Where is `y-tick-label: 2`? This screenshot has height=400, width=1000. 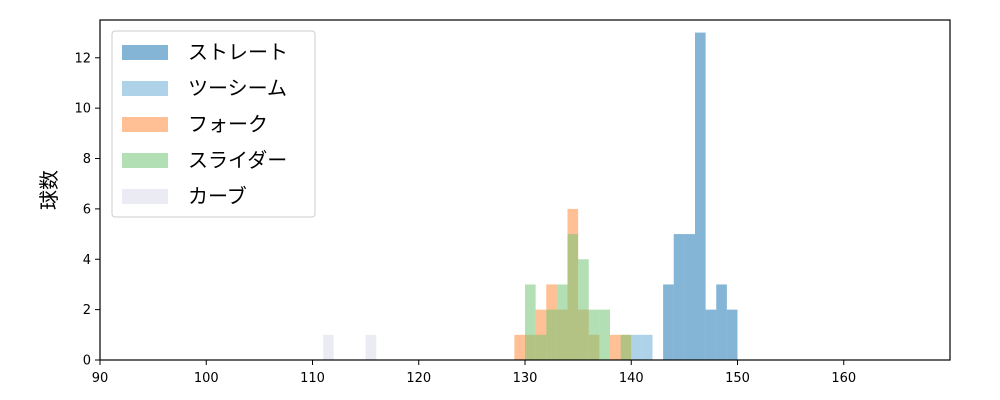 y-tick-label: 2 is located at coordinates (87, 310).